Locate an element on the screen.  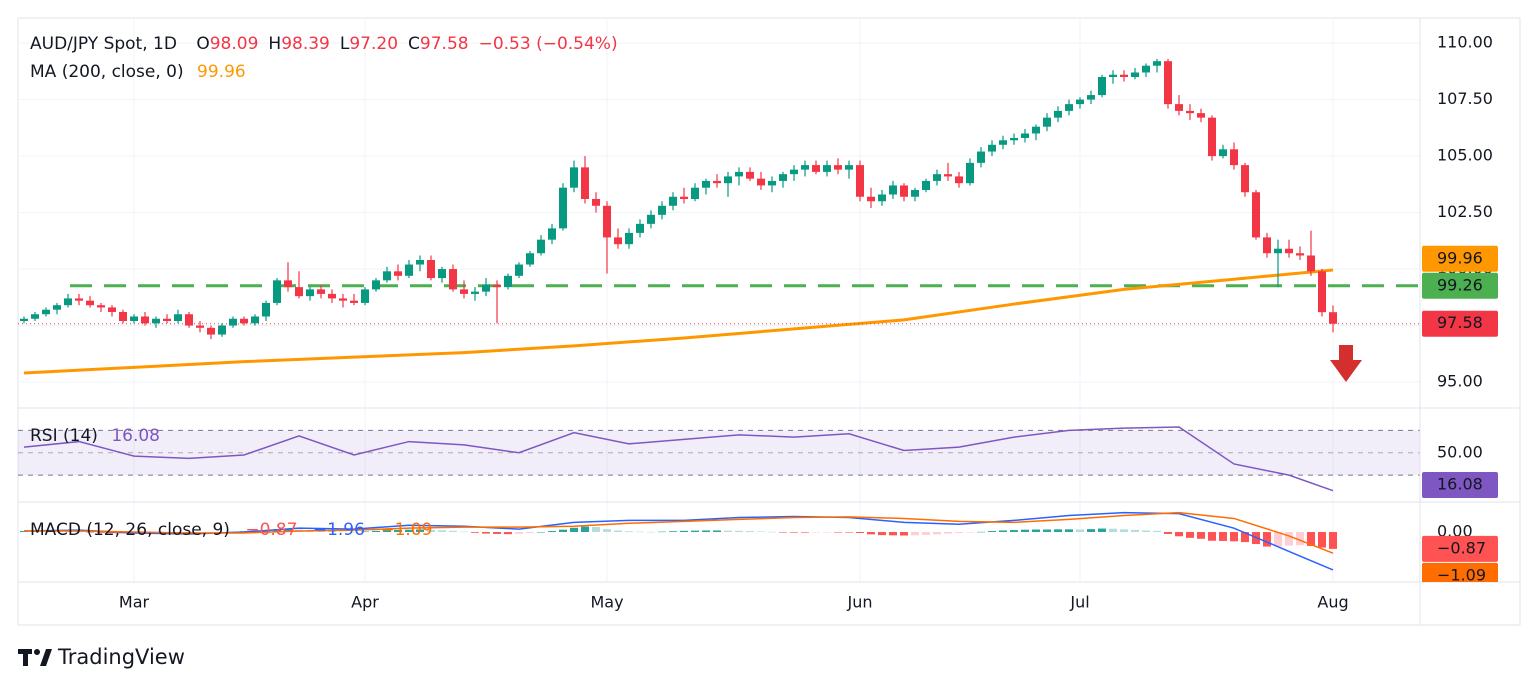
y-tick-label: 107.50 is located at coordinates (1465, 98).